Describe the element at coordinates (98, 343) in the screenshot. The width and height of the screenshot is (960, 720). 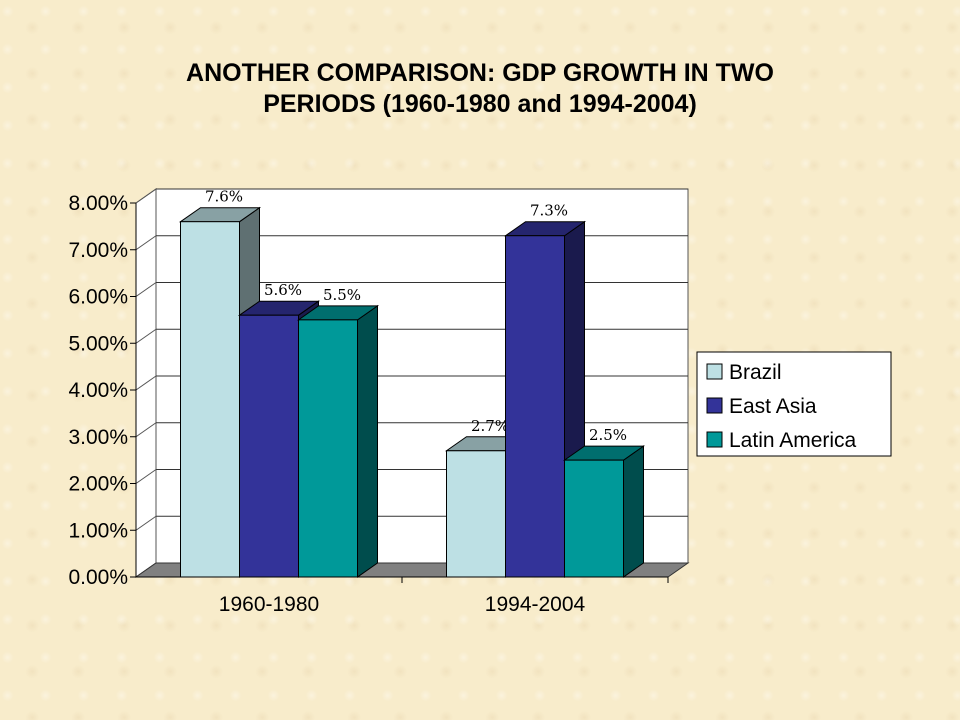
I see `y-tick-label: 5.00%` at that location.